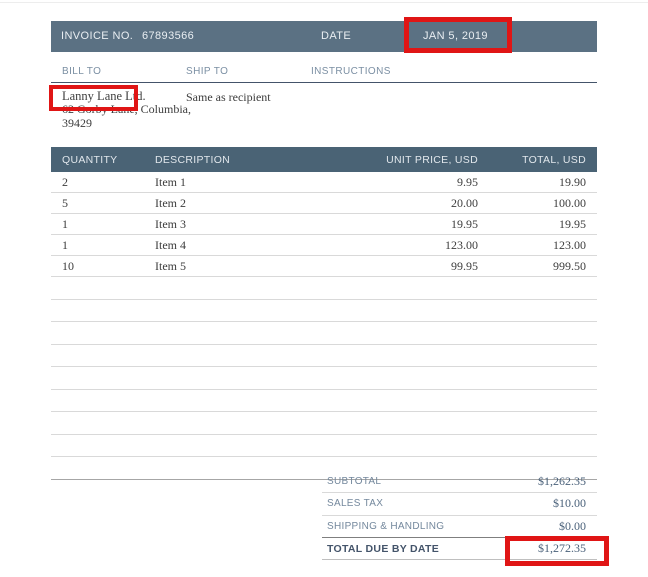 Image resolution: width=648 pixels, height=577 pixels. Describe the element at coordinates (324, 224) in the screenshot. I see `table-row: 1 Item 3 19.95 19.95` at that location.